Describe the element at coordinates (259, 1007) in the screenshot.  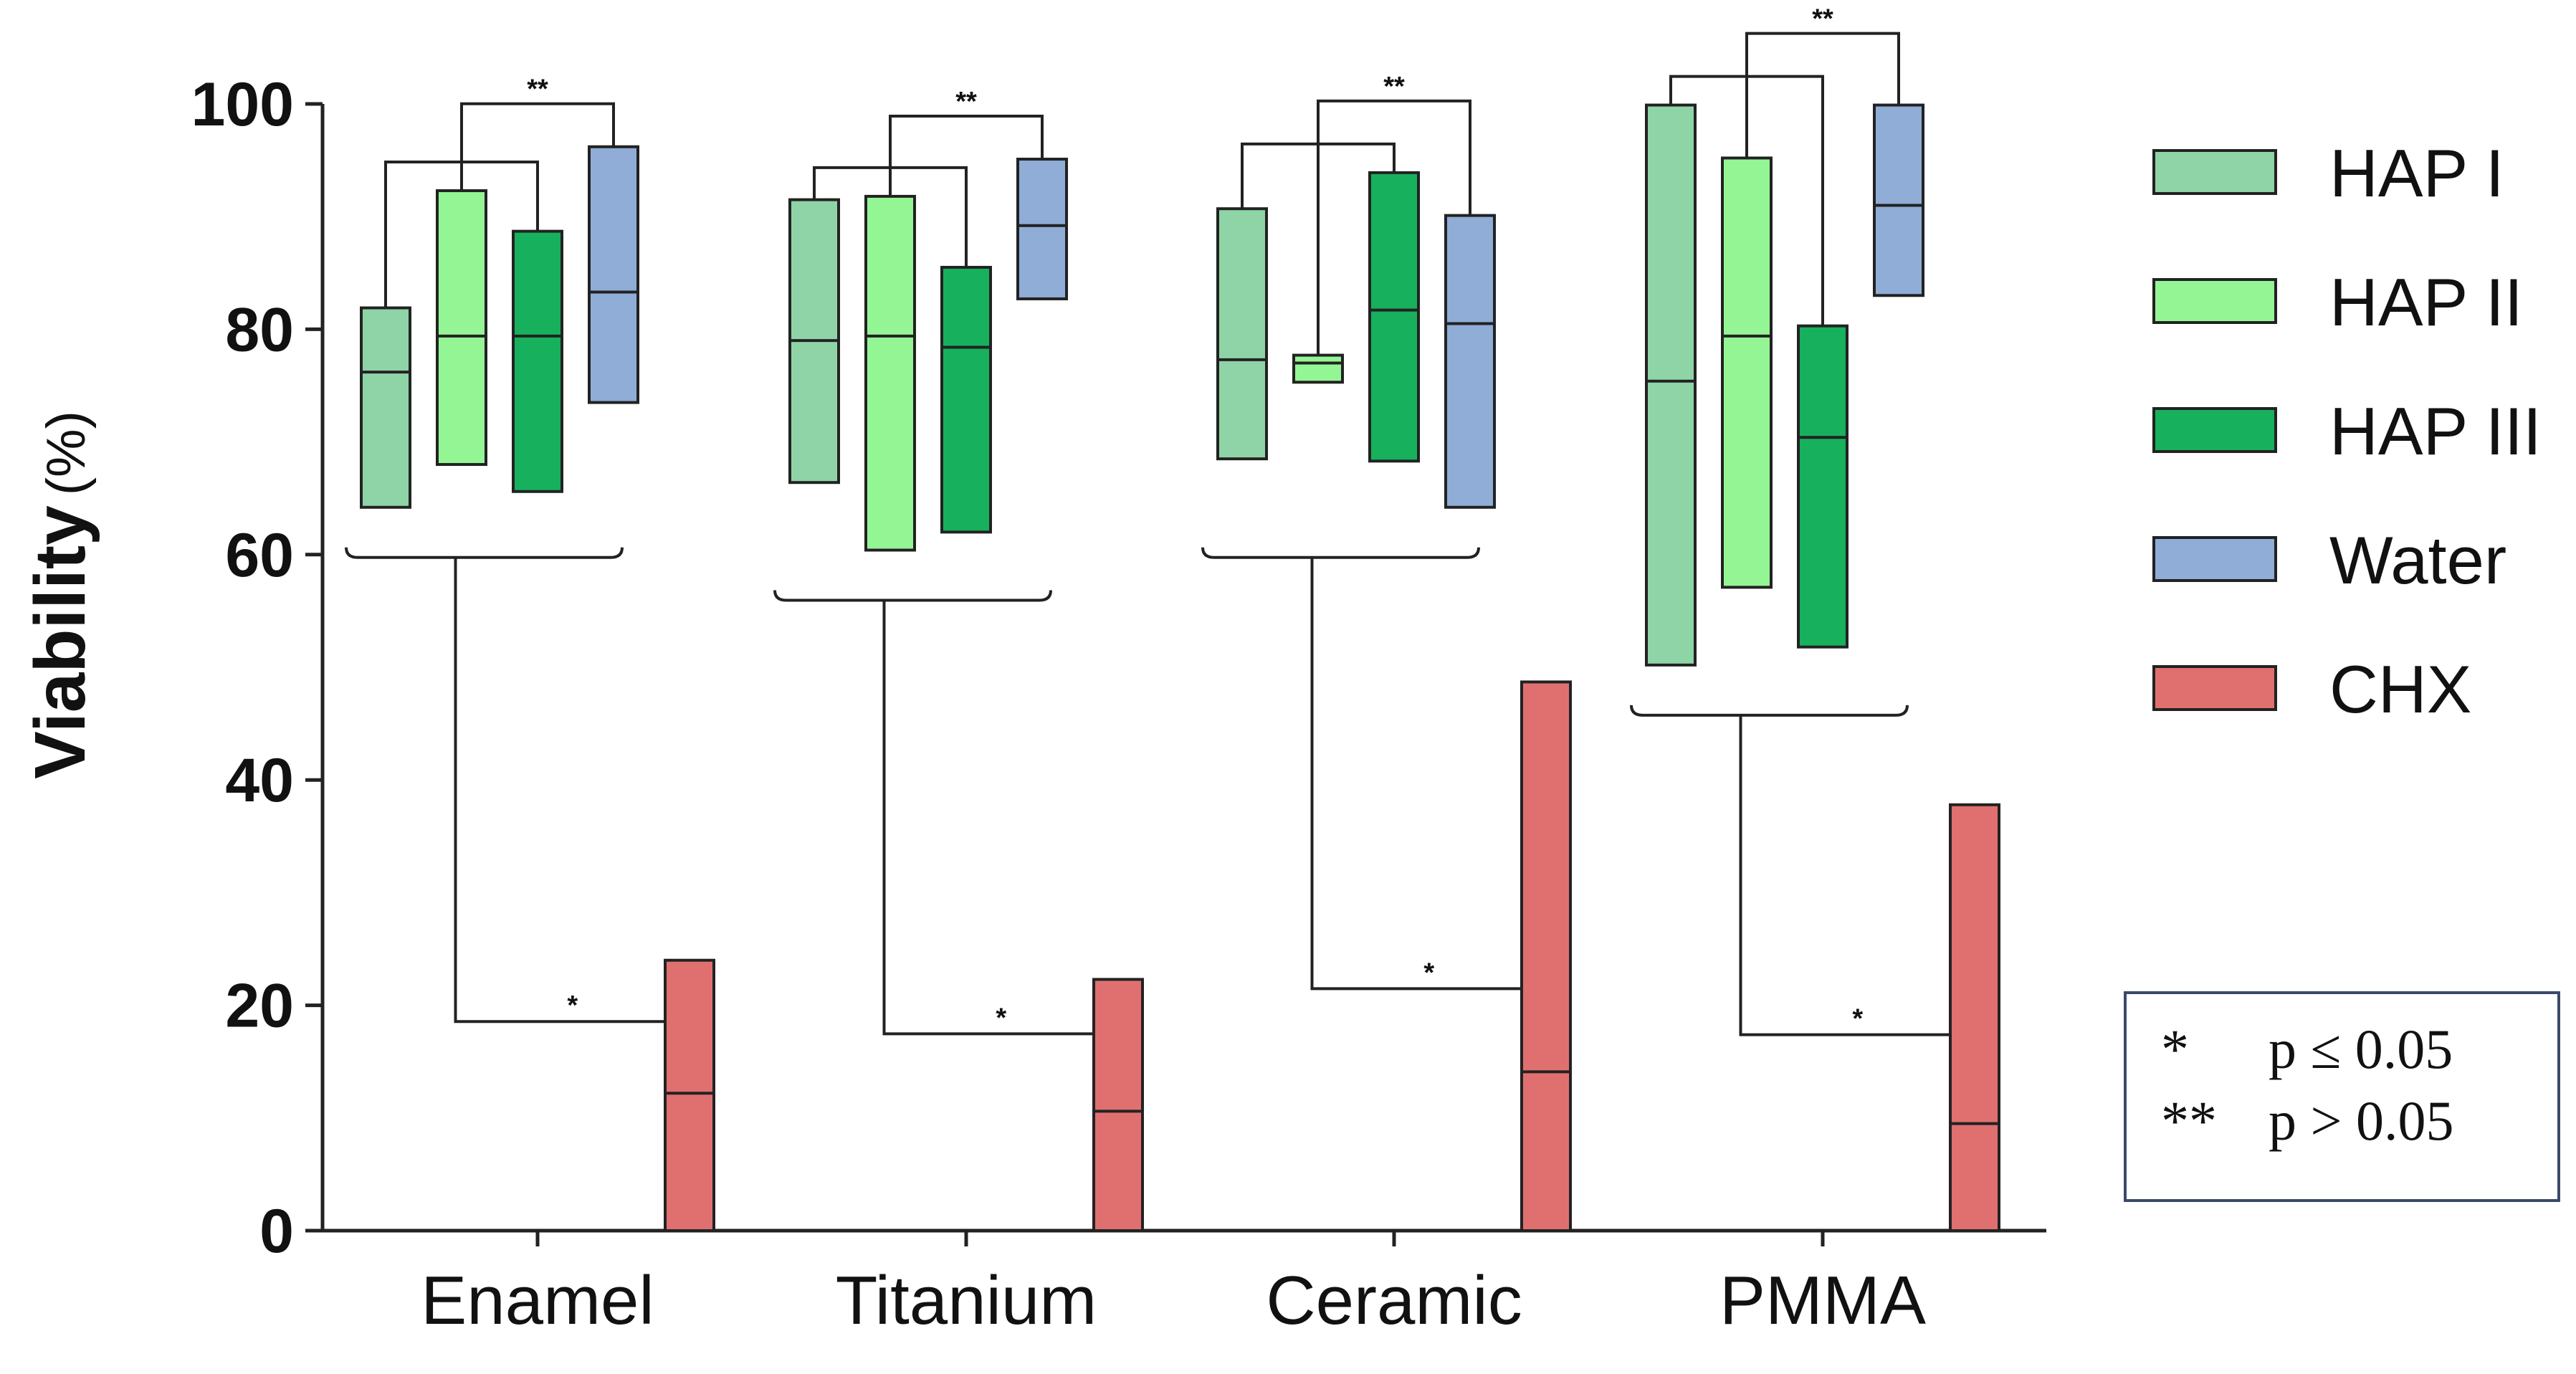
I see `y-tick-label: 20` at that location.